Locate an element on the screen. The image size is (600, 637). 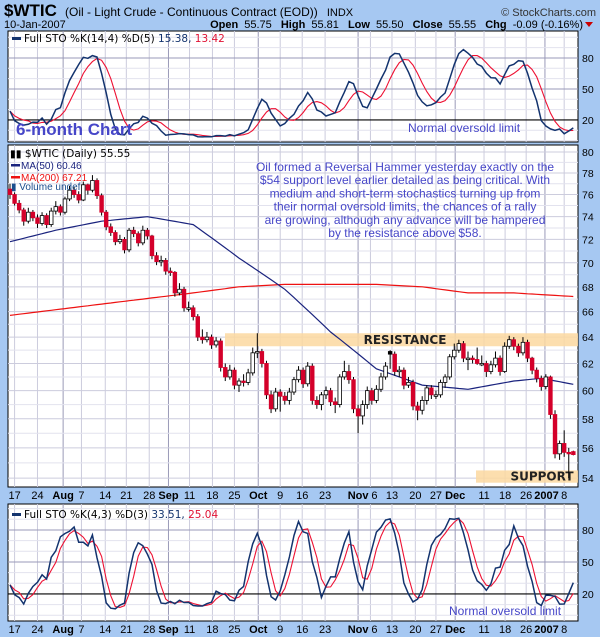
x-tick-label: 28 is located at coordinates (149, 496).